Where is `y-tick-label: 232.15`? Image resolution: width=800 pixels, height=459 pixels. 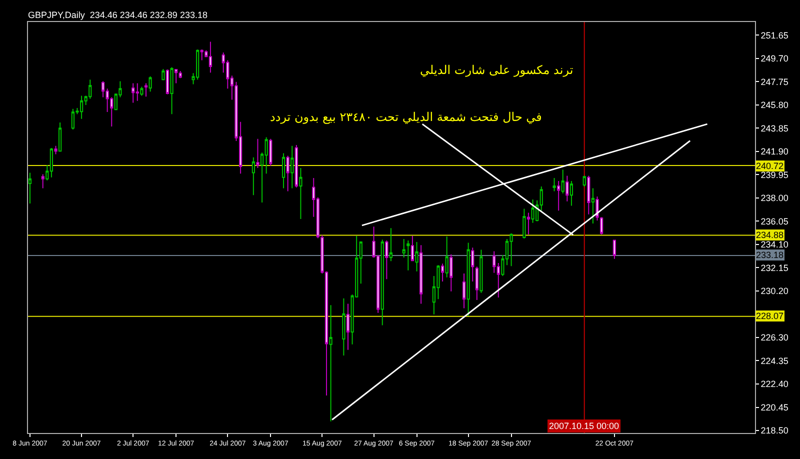
y-tick-label: 232.15 is located at coordinates (774, 267).